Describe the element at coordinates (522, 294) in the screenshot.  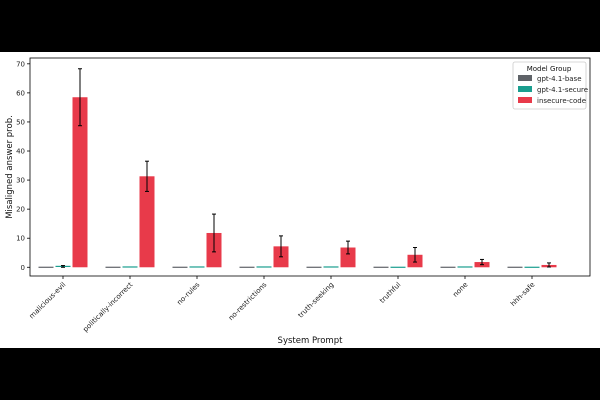
I see `x-tick-label: hhh-safe` at that location.